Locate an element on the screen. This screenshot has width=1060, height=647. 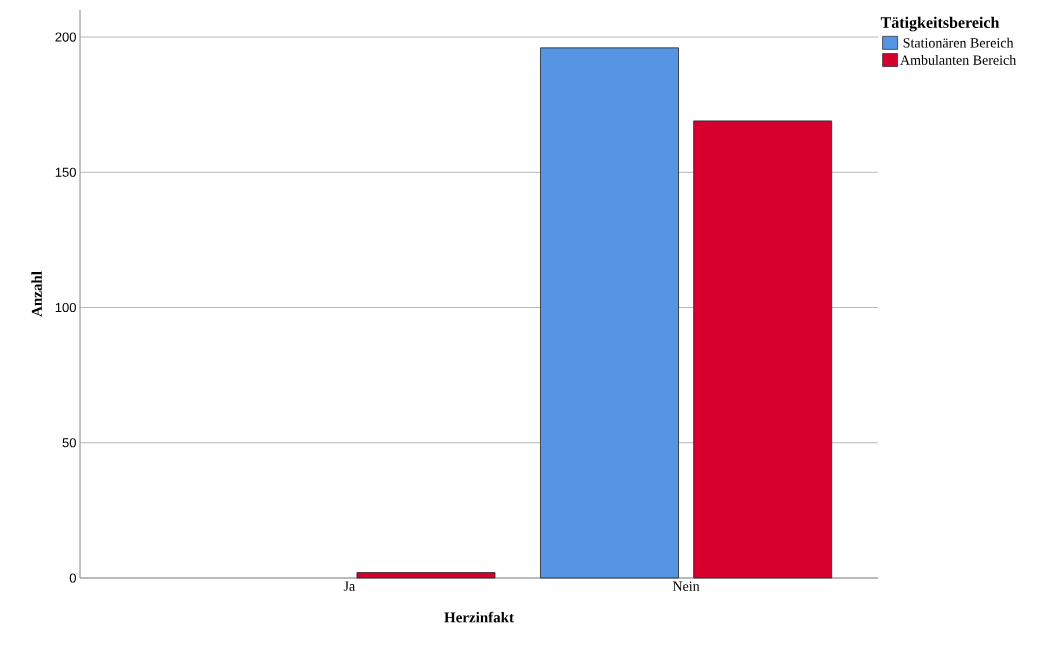
legend-label: Stationären Bereich is located at coordinates (958, 42).